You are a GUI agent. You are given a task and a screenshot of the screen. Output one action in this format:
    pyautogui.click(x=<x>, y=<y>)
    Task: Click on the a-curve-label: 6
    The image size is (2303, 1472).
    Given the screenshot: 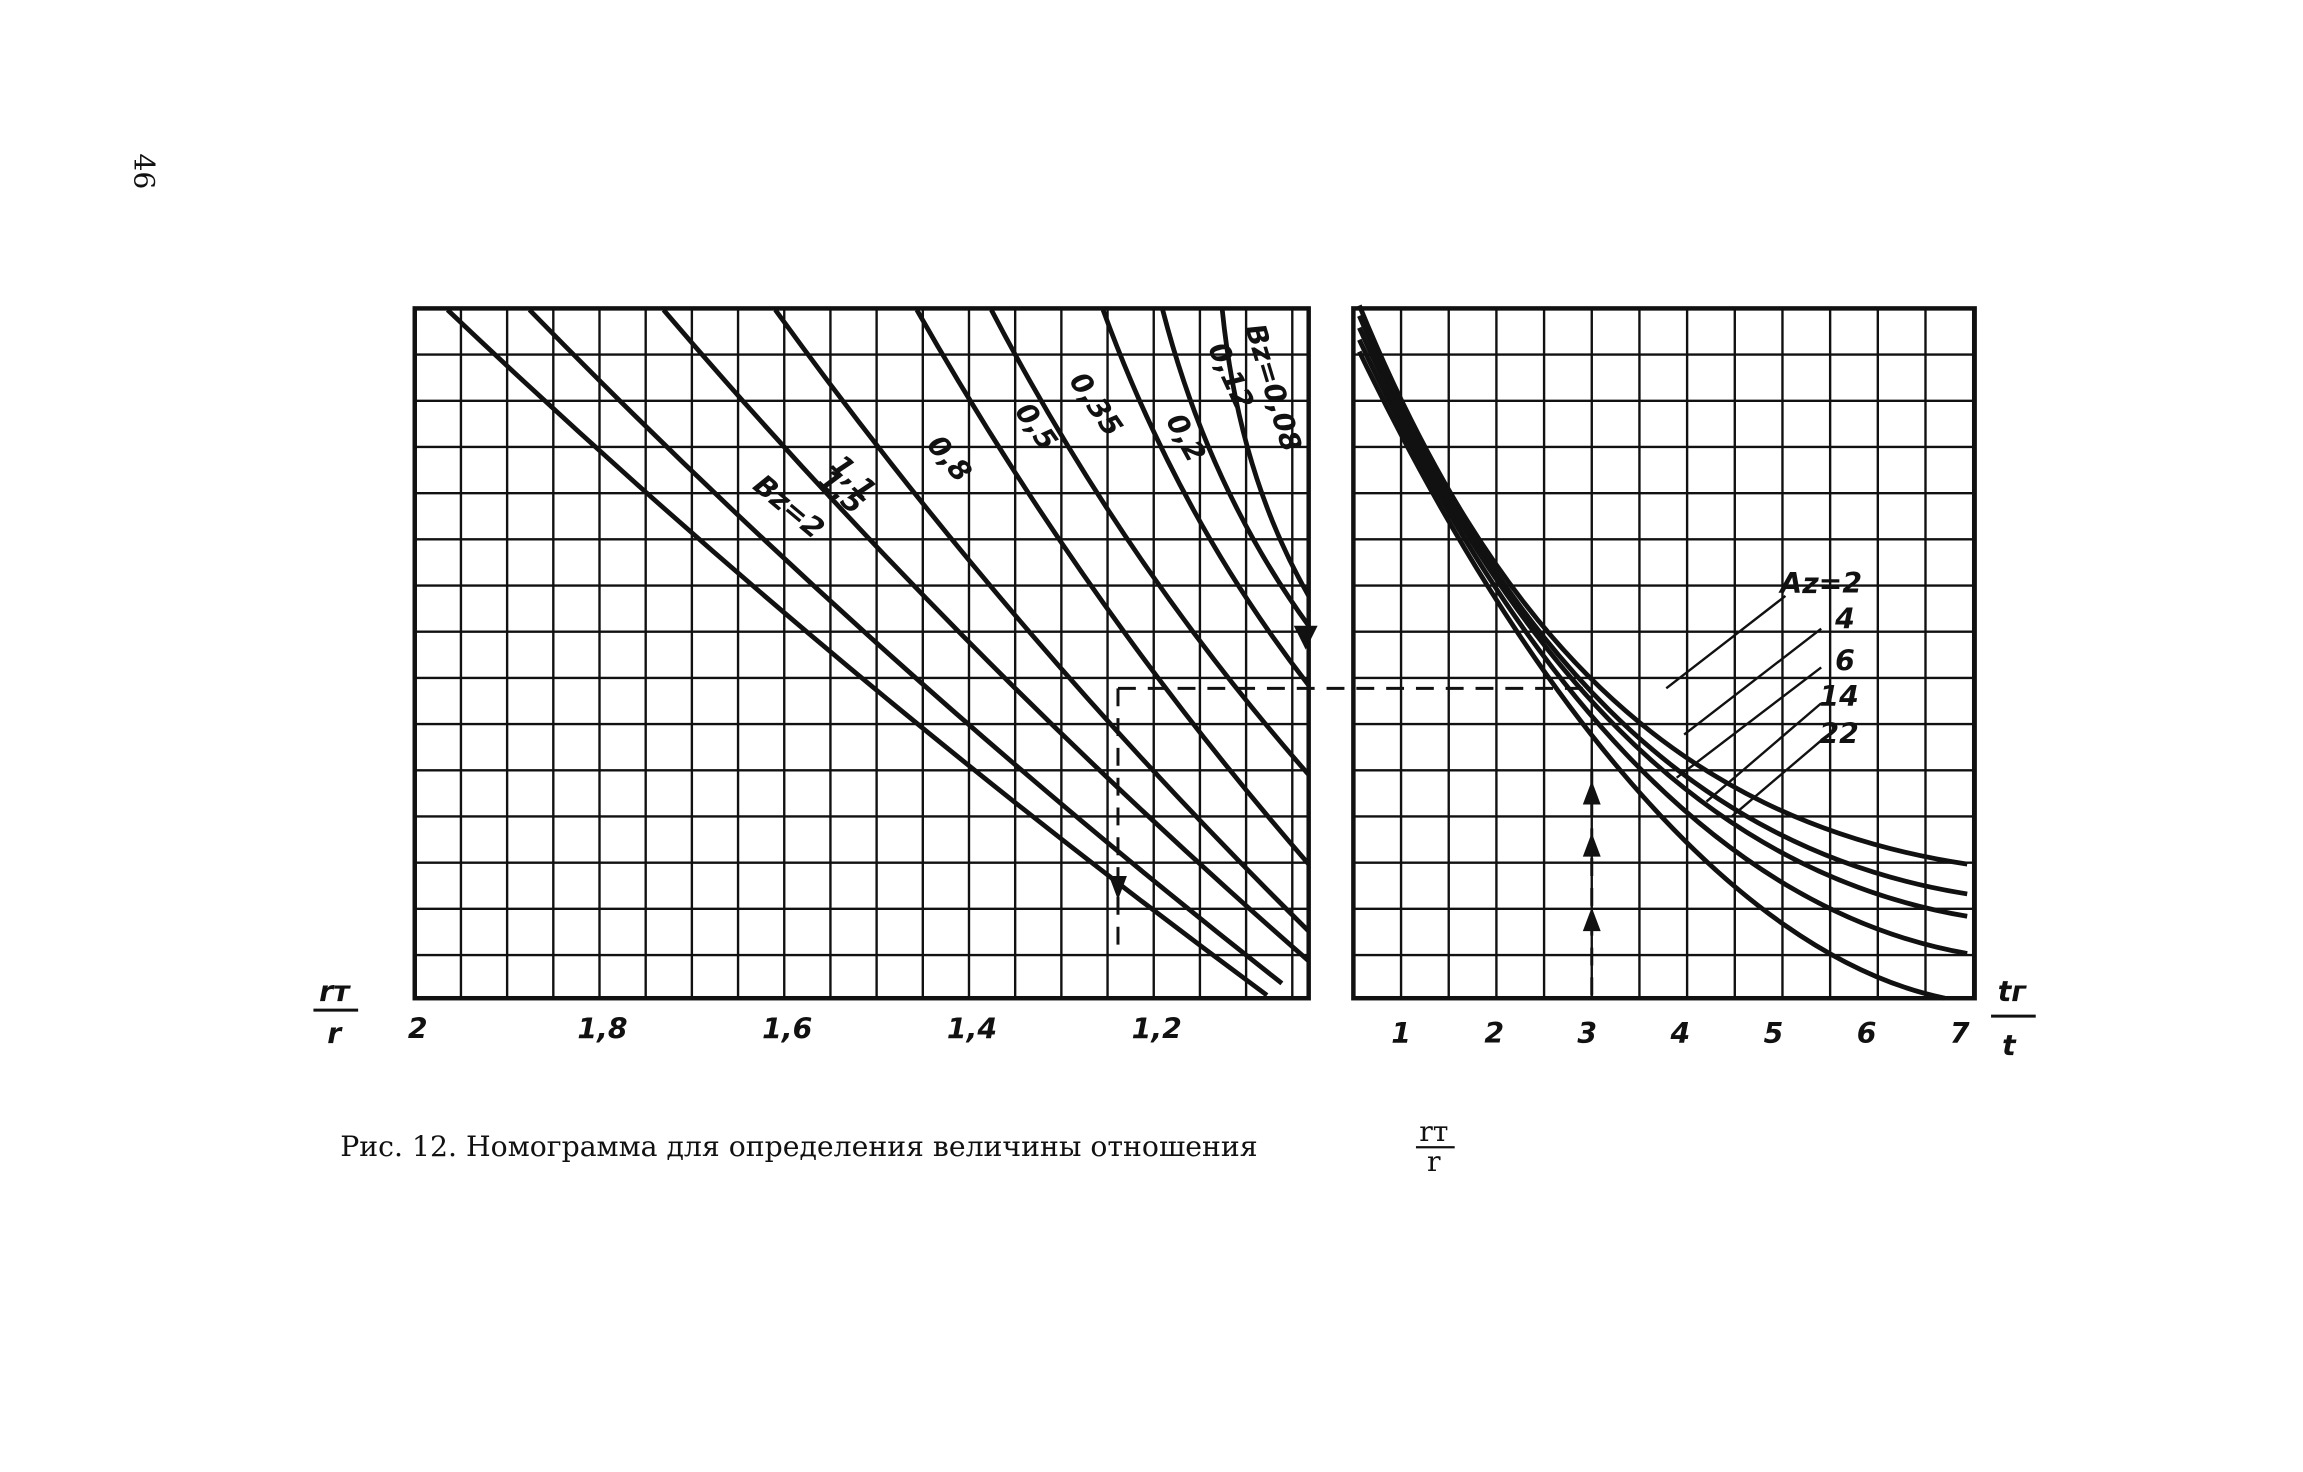 What is the action you would take?
    pyautogui.click(x=1845, y=660)
    